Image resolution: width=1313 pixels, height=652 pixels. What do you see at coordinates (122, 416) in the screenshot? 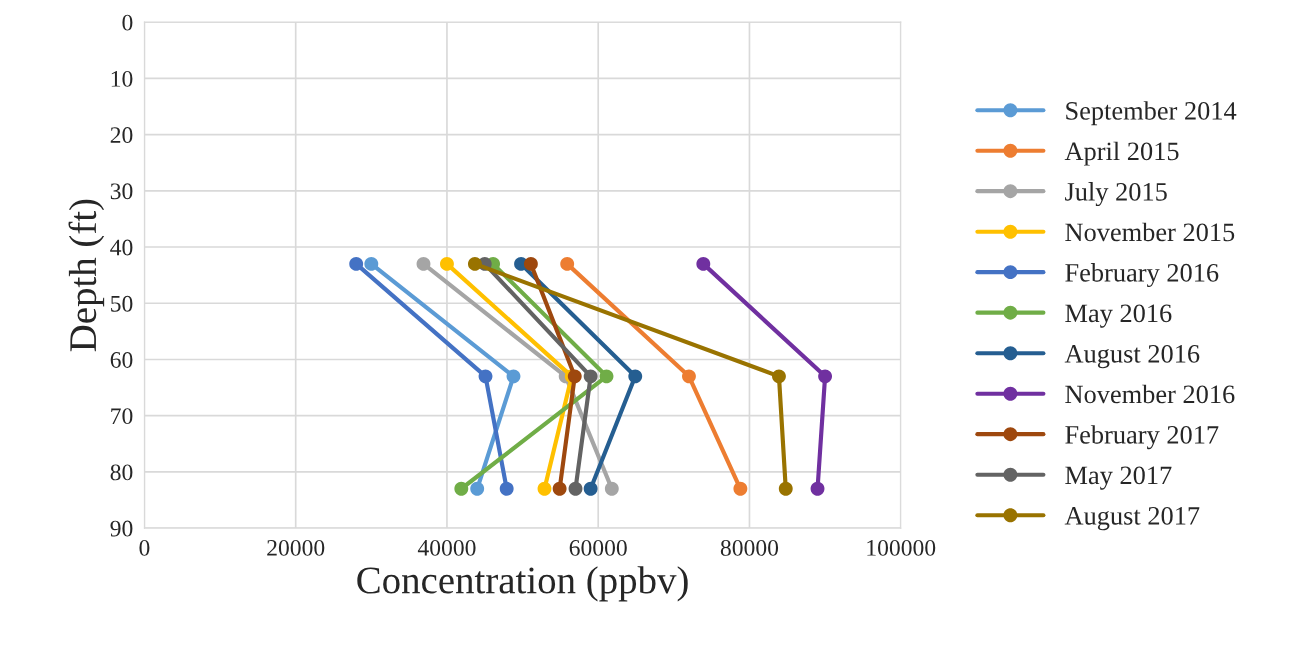
I see `y-tick-label: 70` at bounding box center [122, 416].